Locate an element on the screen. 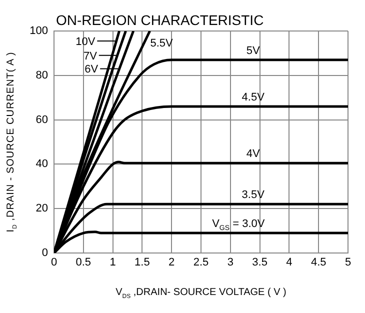  x-tick-label: 3 is located at coordinates (230, 262).